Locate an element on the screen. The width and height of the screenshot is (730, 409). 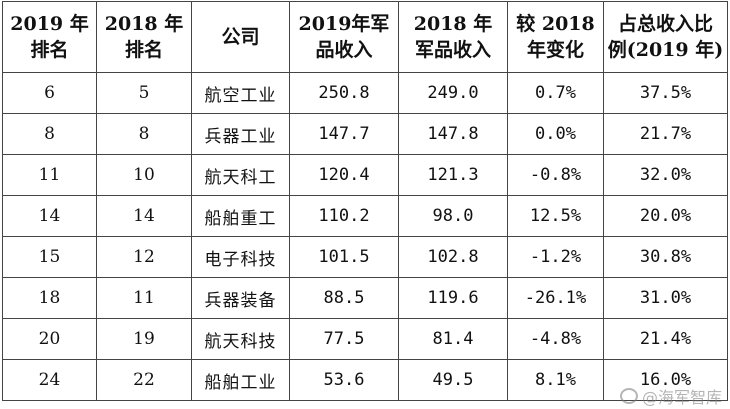
header-text: 占总收入比 is located at coordinates (665, 24).